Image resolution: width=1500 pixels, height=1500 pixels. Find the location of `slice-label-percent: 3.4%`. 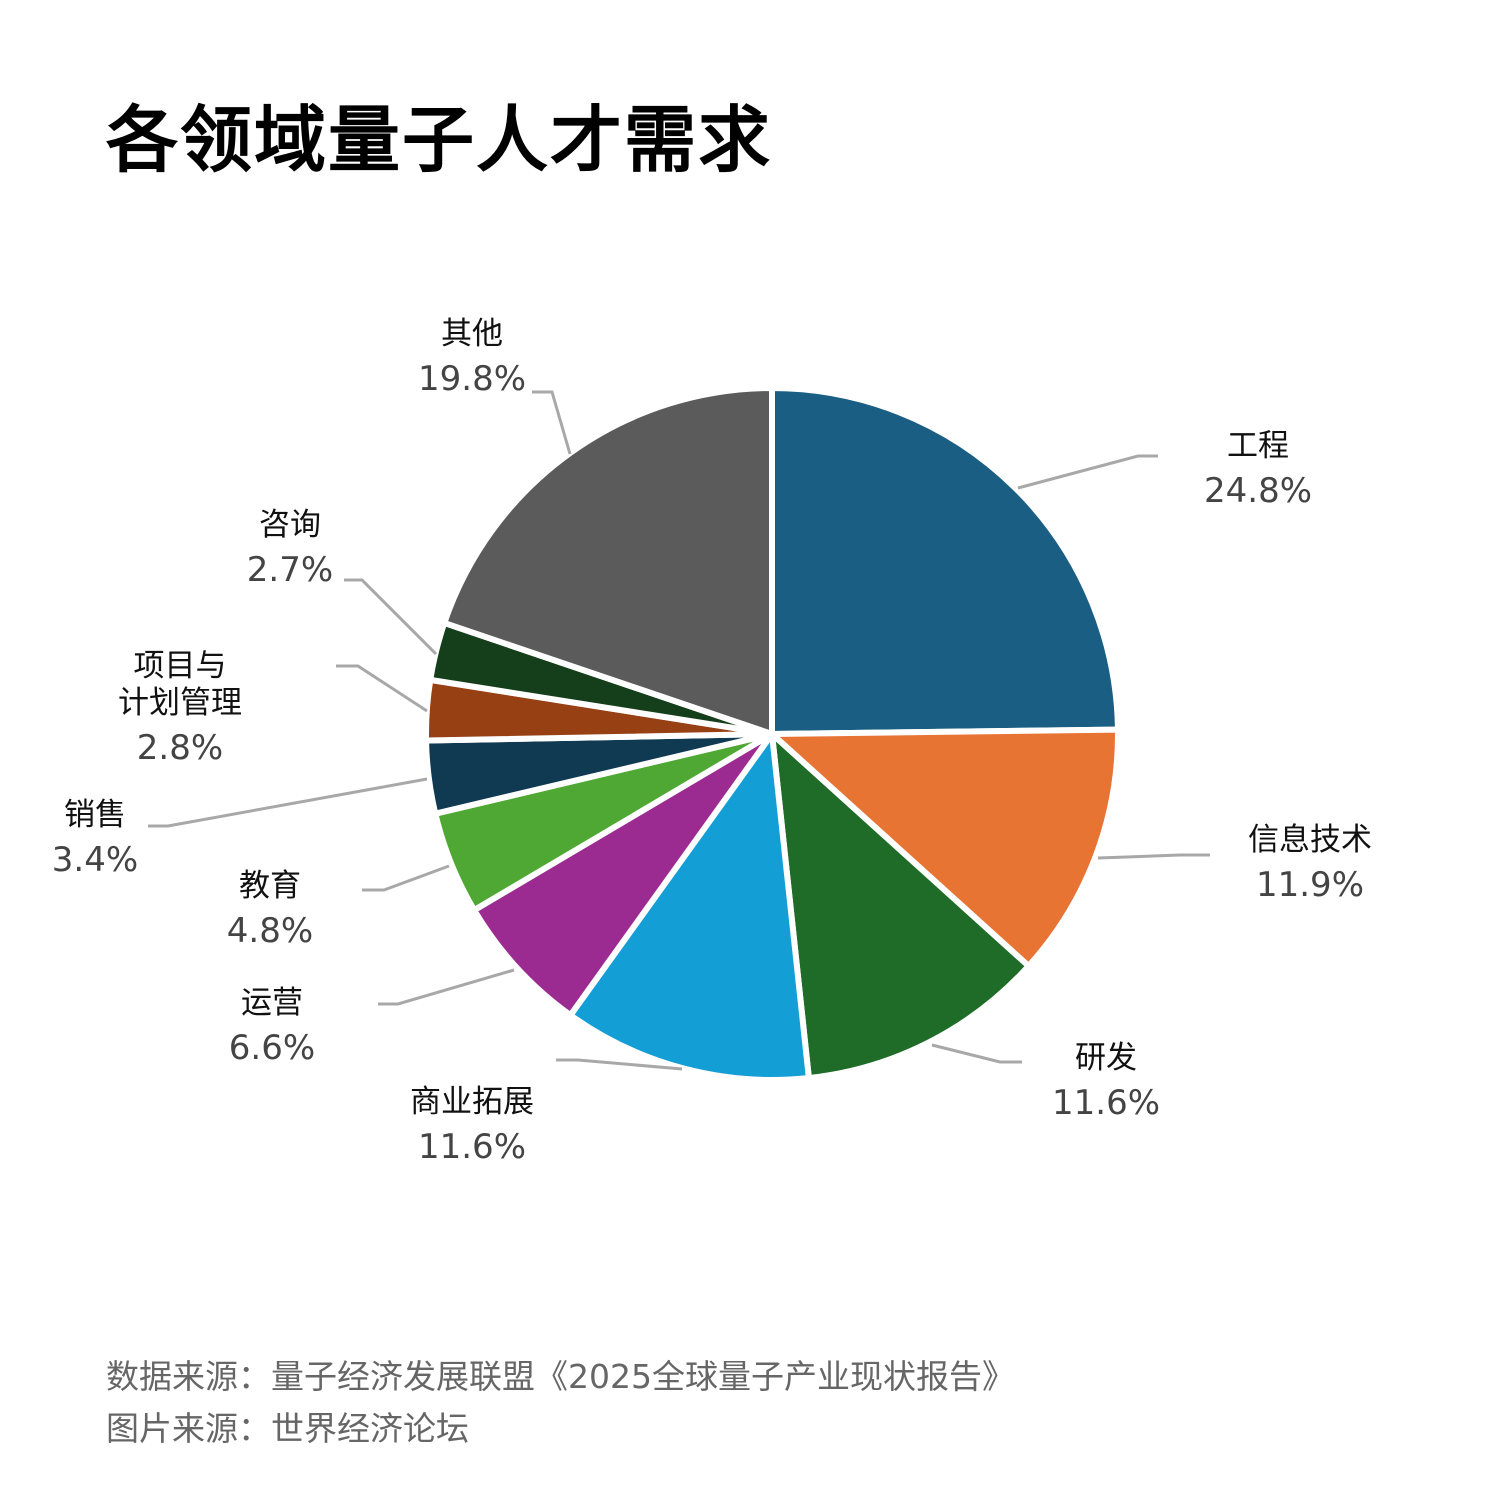

slice-label-percent: 3.4% is located at coordinates (95, 860).